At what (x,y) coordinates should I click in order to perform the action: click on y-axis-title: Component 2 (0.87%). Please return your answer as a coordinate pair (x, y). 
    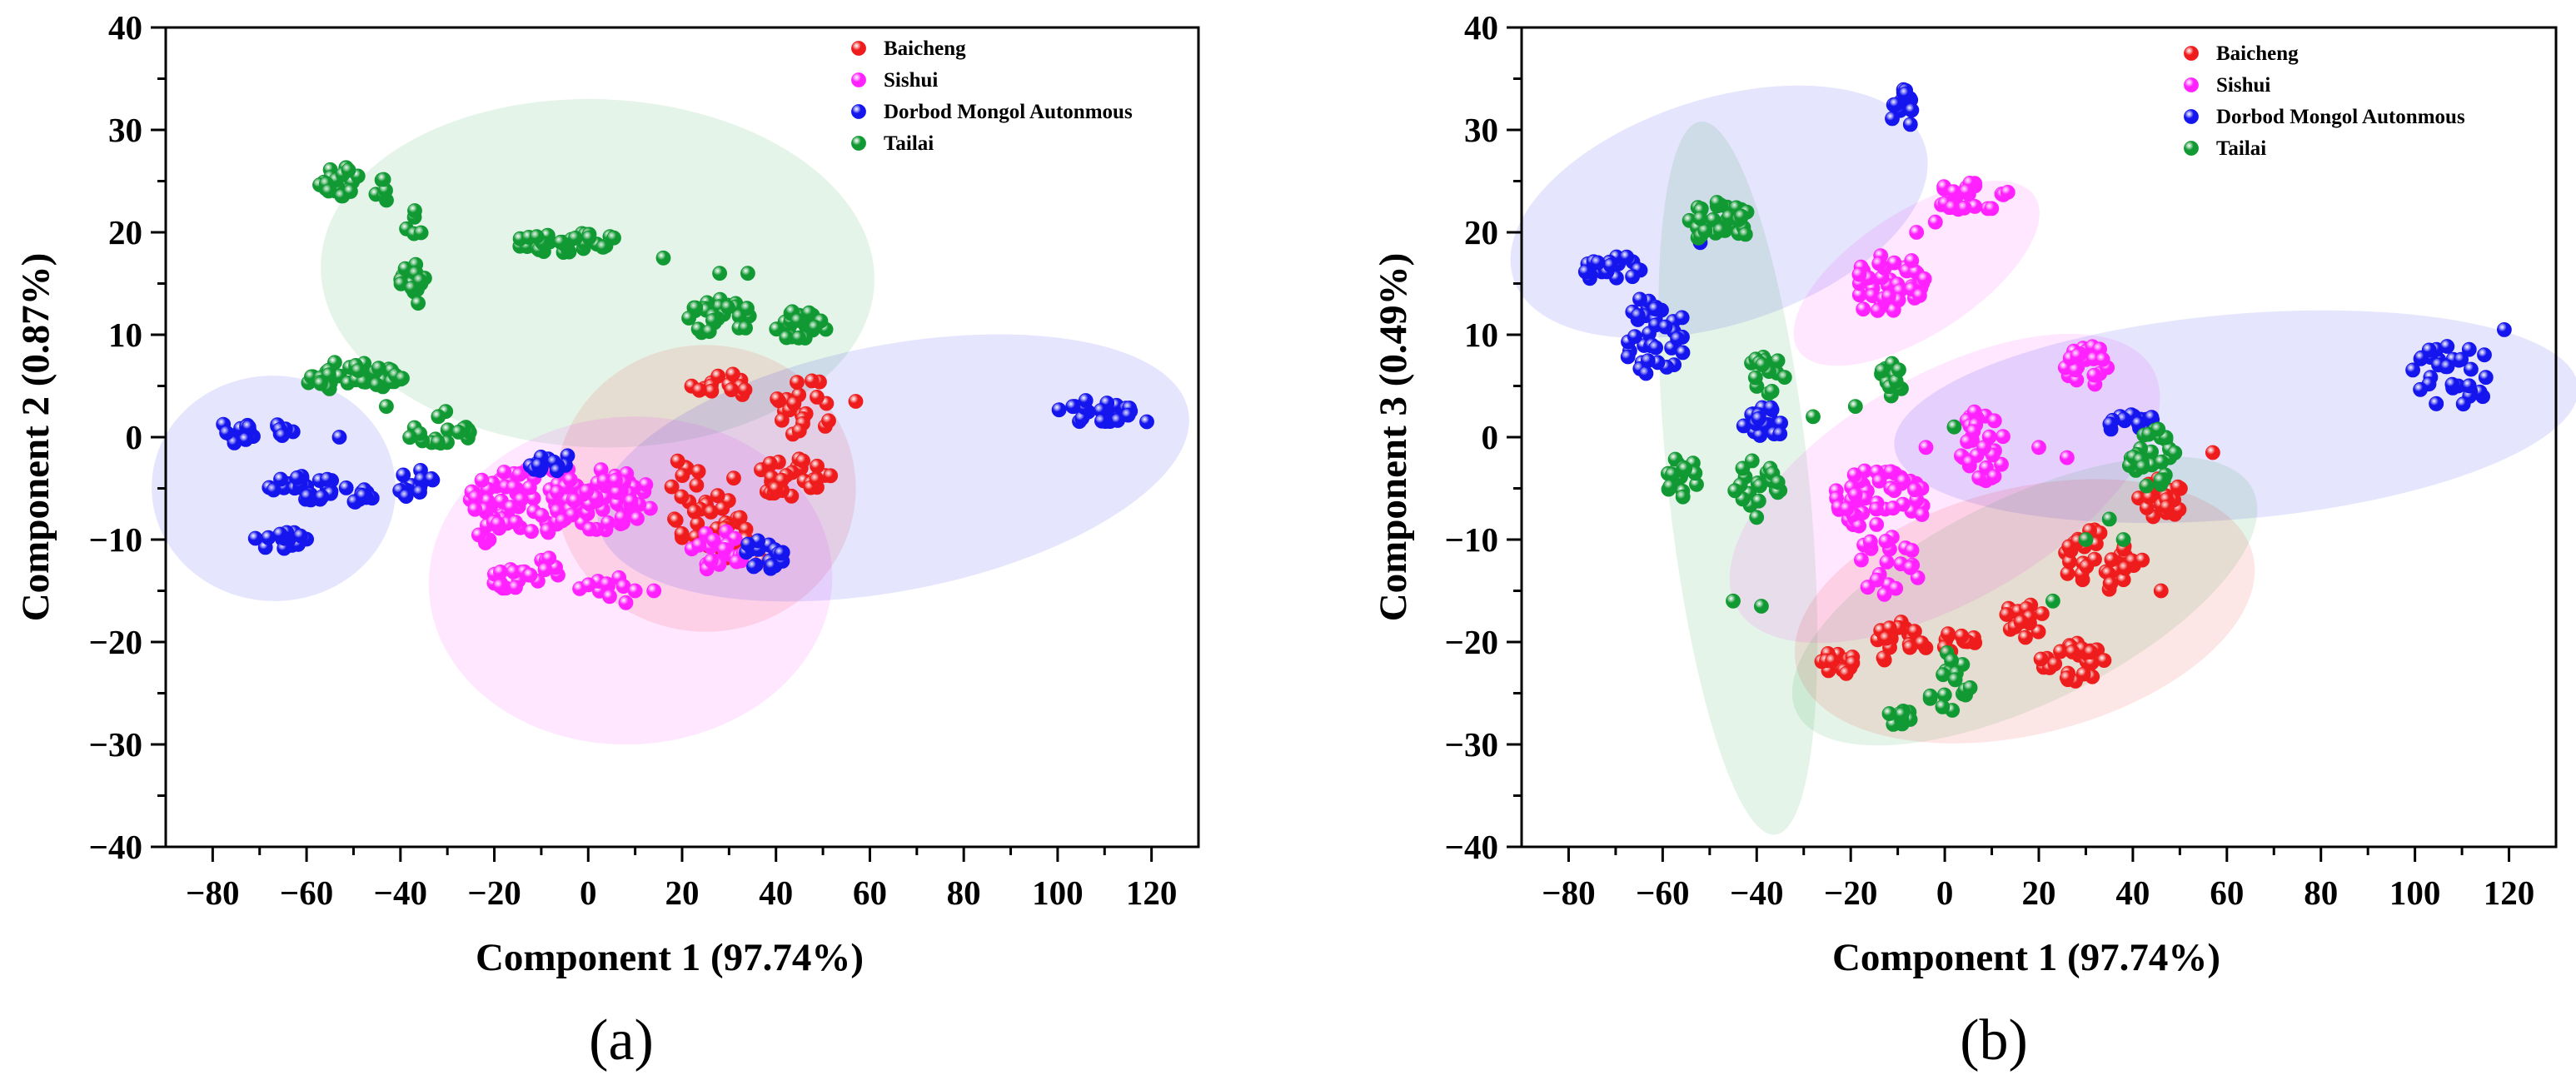
    Looking at the image, I should click on (35, 437).